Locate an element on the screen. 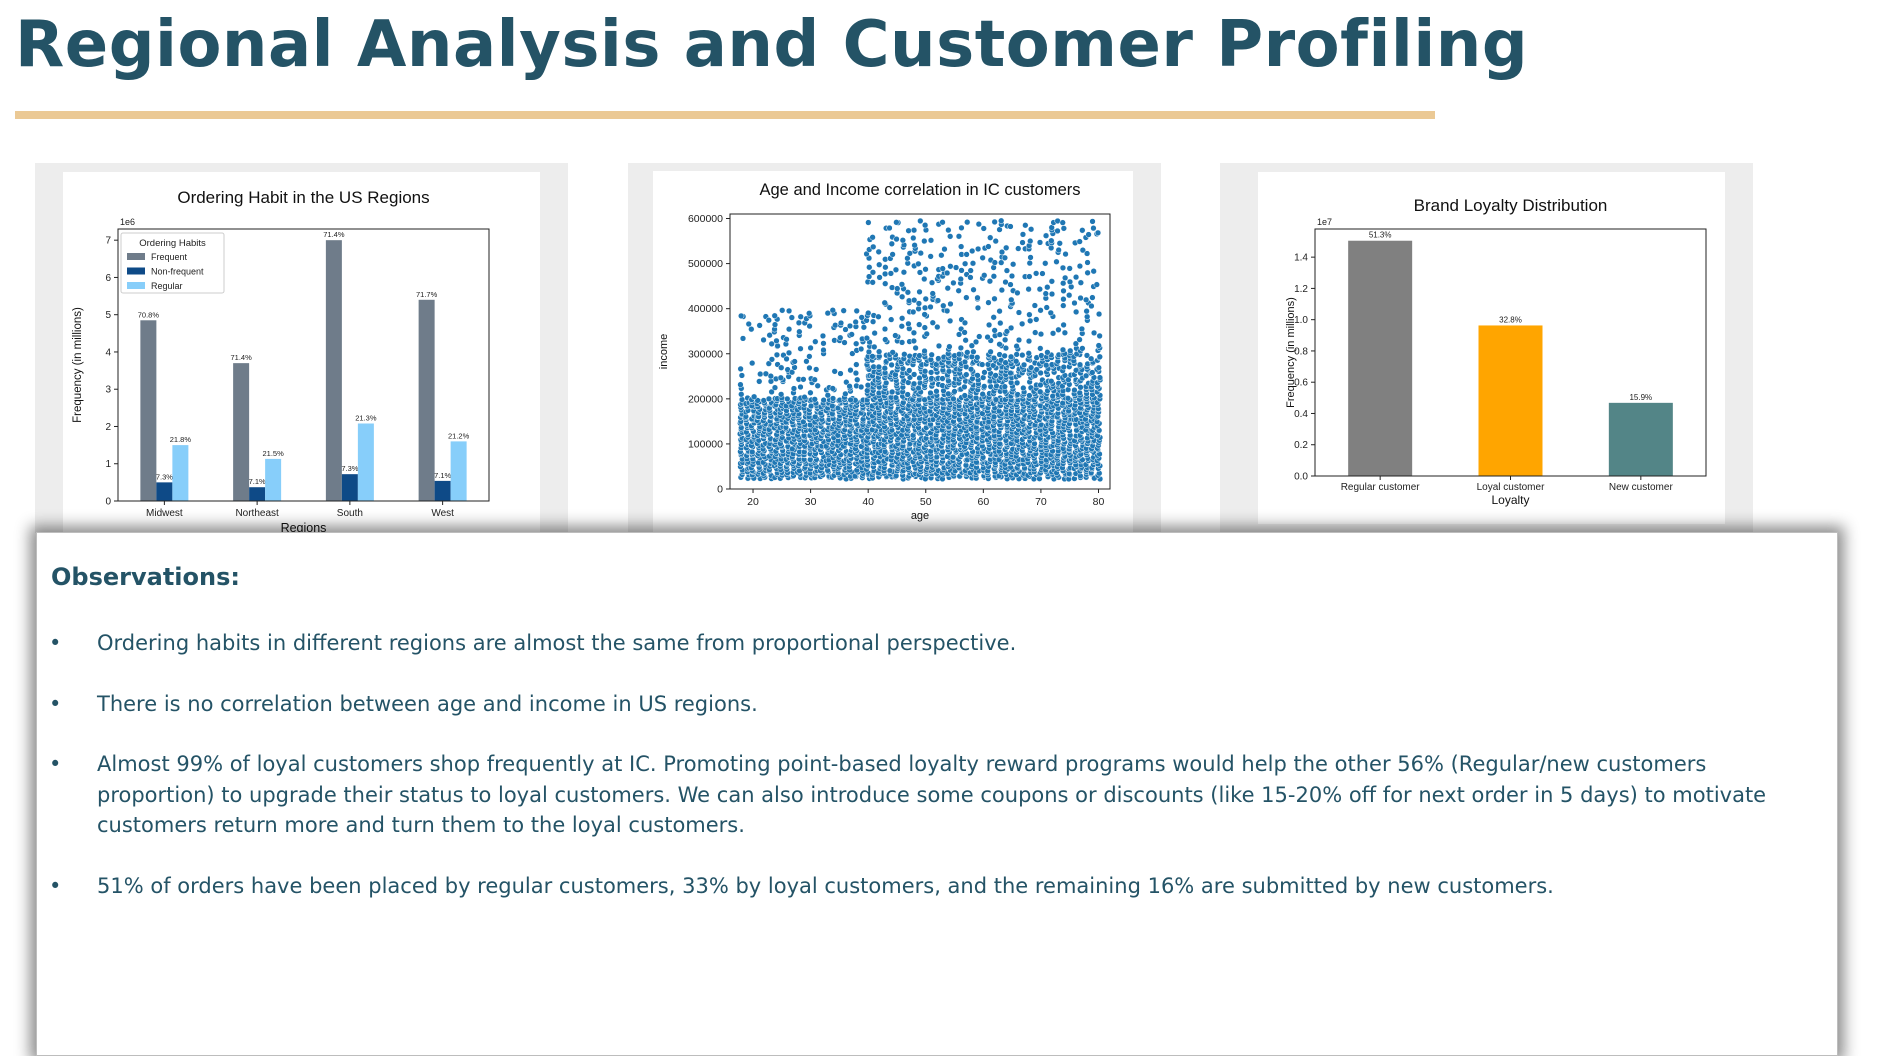 This screenshot has width=1882, height=1056. y-tick-label: 1.4 is located at coordinates (1301, 258).